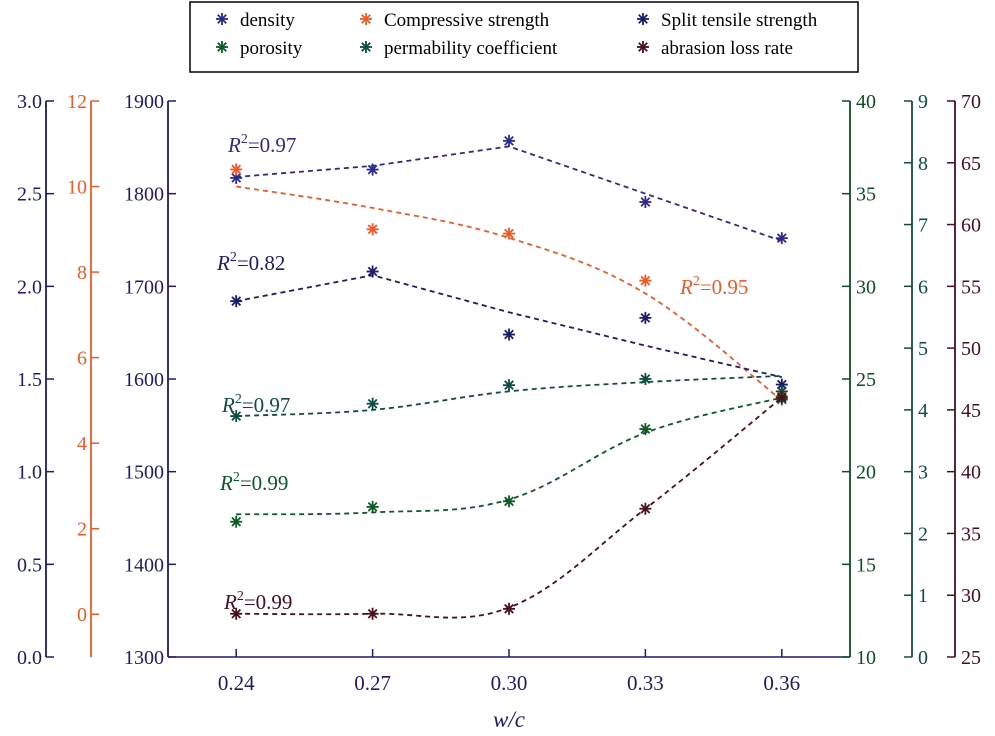 The image size is (995, 736). I want to click on y-tick-label-split: 1.5, so click(29, 380).